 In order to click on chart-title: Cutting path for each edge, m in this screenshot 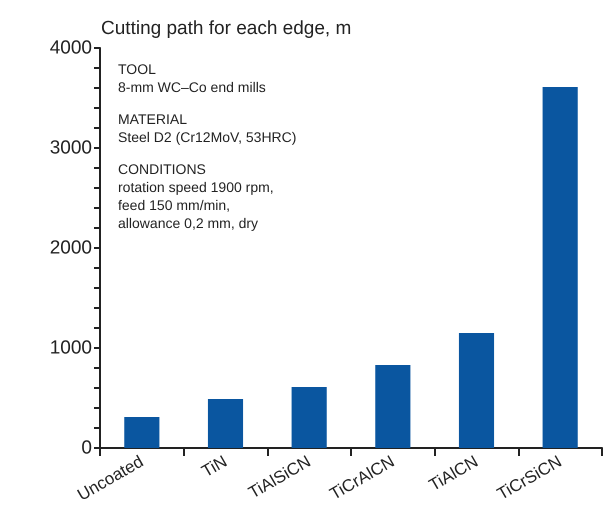, I will do `click(226, 28)`.